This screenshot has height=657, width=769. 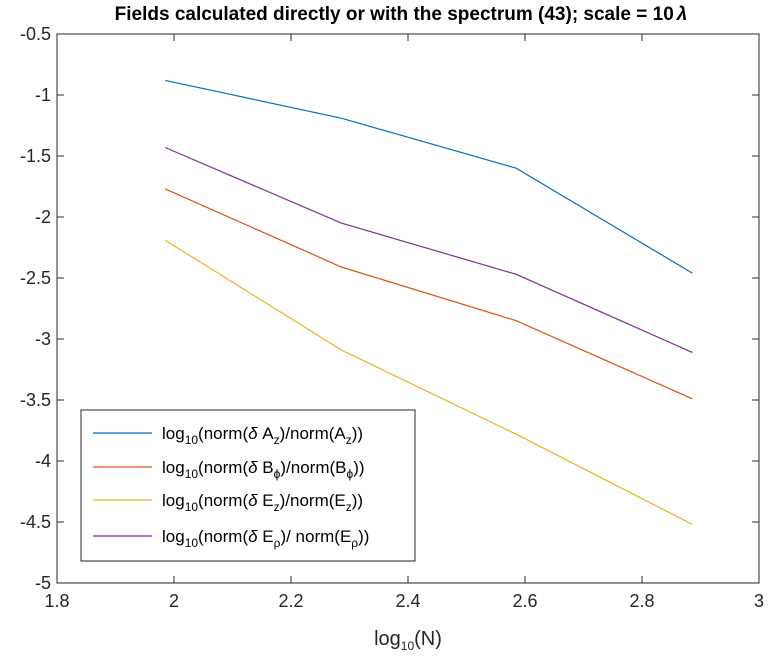 What do you see at coordinates (290, 601) in the screenshot?
I see `x-tick-label: 2.2` at bounding box center [290, 601].